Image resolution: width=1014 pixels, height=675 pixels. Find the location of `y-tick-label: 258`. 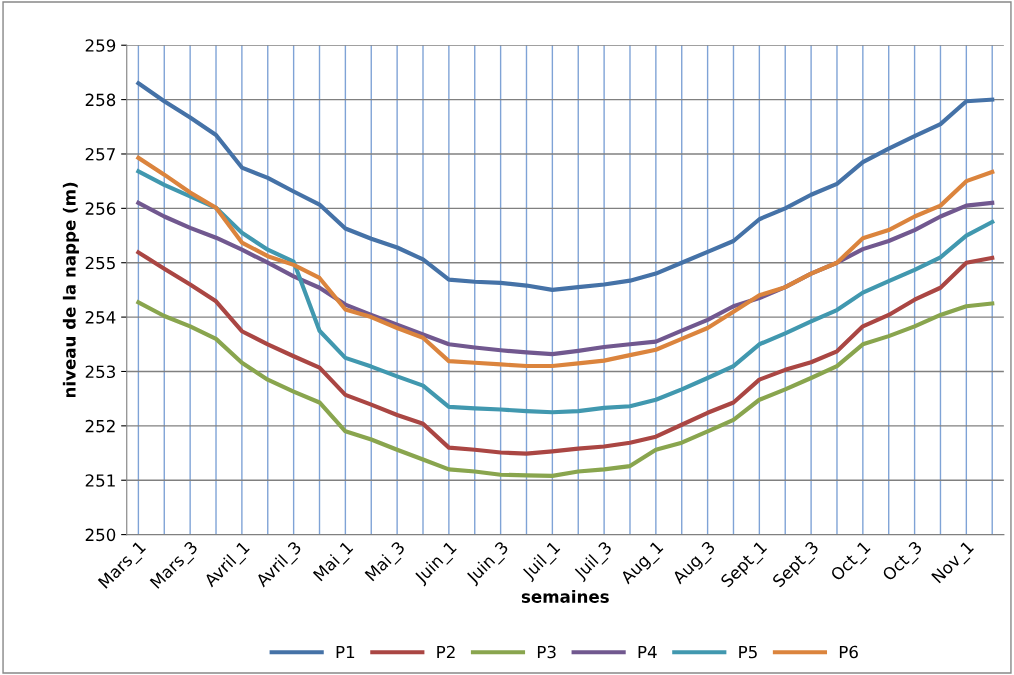

y-tick-label: 258 is located at coordinates (100, 100).